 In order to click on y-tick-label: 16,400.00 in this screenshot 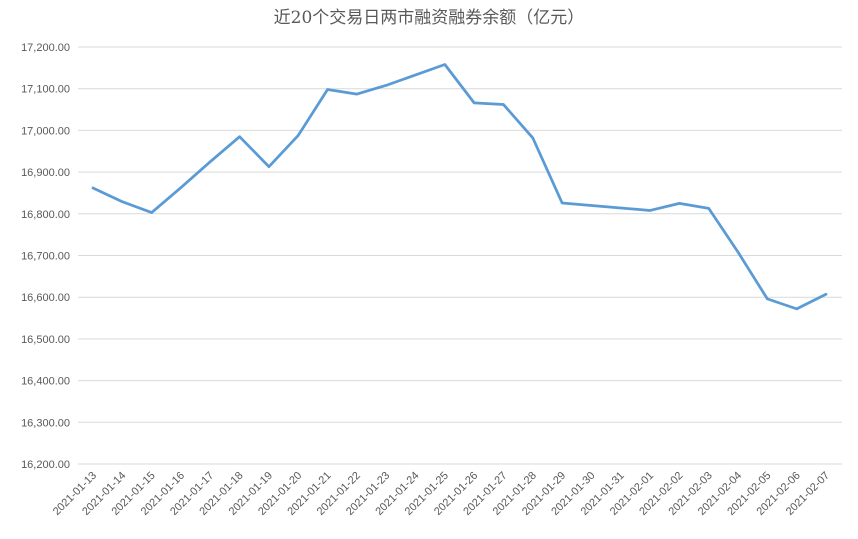, I will do `click(45, 382)`.